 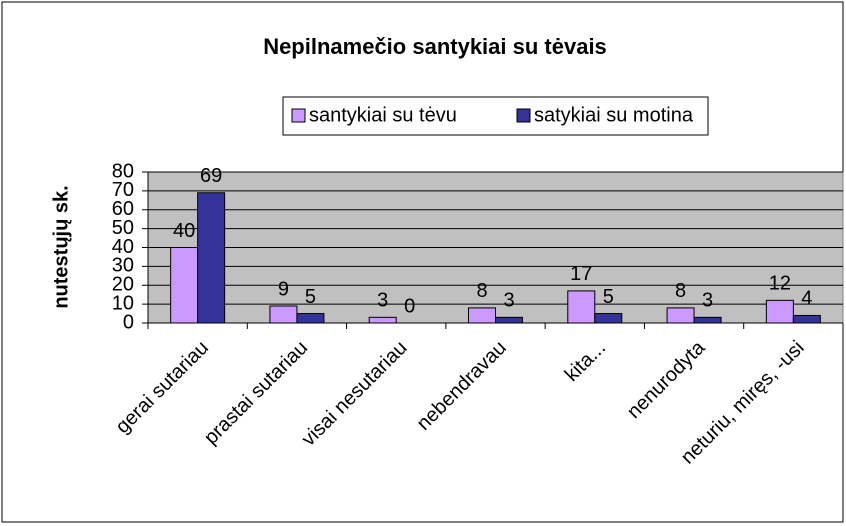 What do you see at coordinates (283, 289) in the screenshot?
I see `value-label: 9` at bounding box center [283, 289].